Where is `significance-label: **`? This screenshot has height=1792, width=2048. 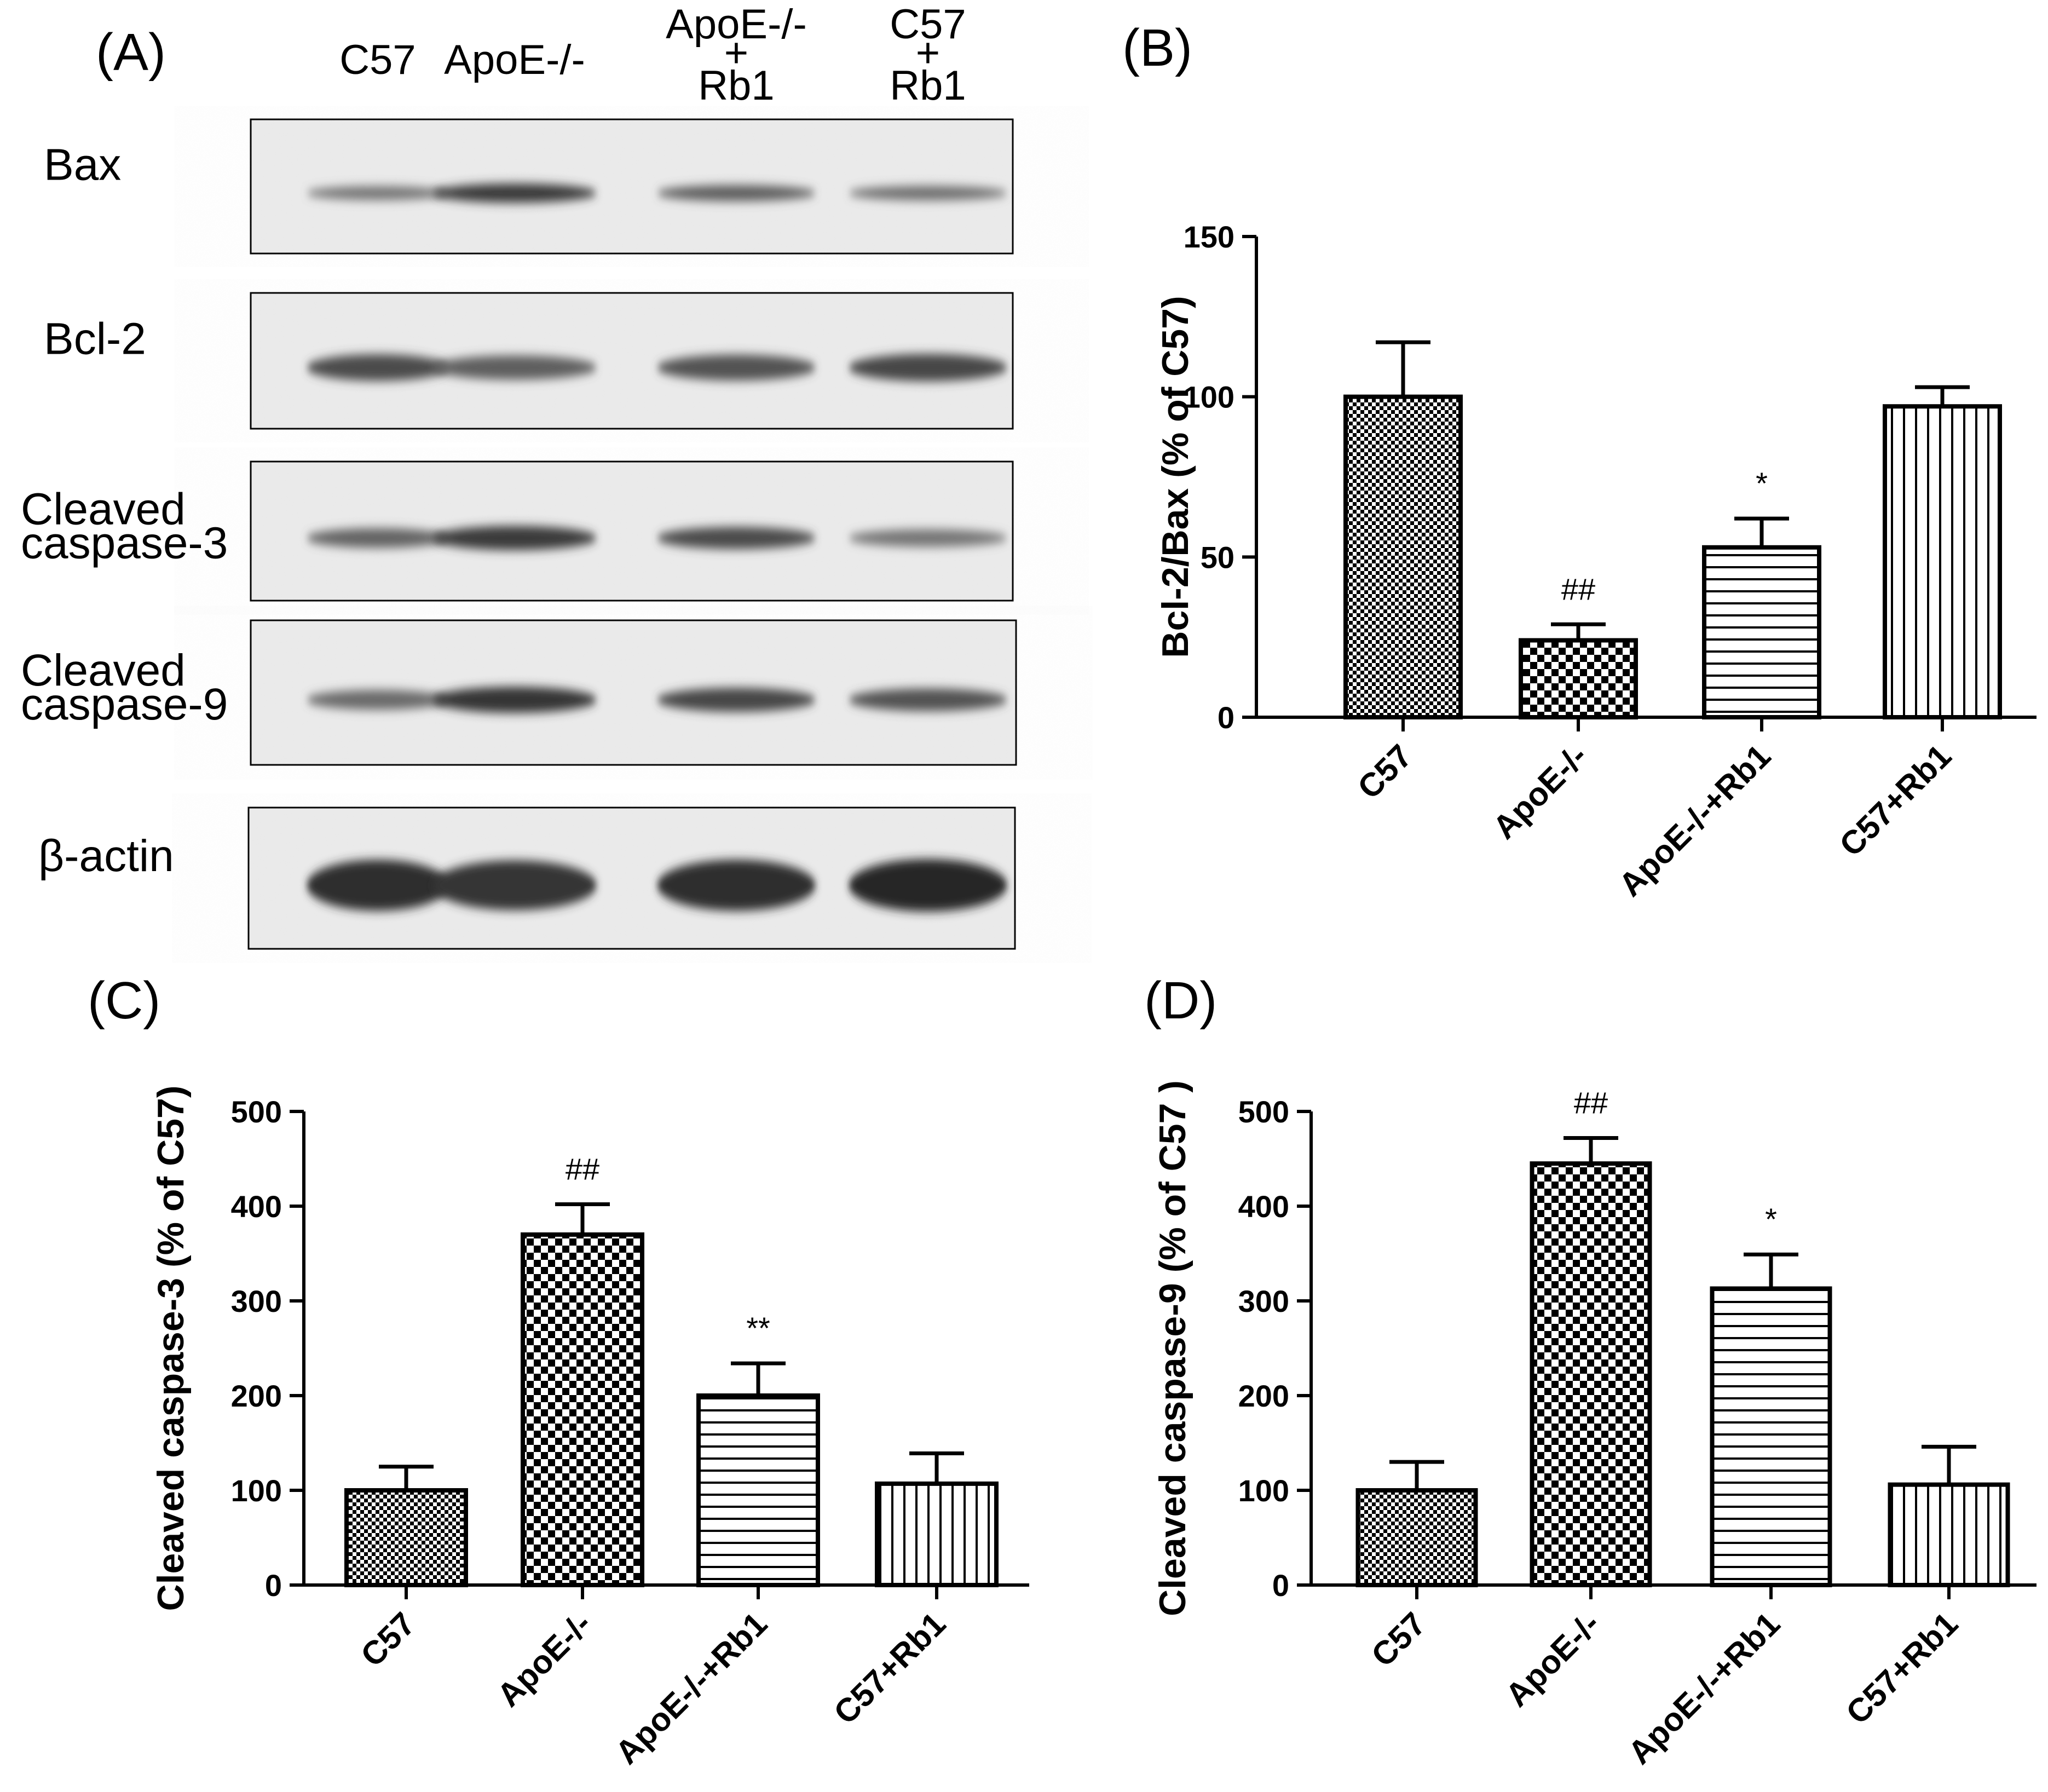
significance-label: ** is located at coordinates (758, 1328).